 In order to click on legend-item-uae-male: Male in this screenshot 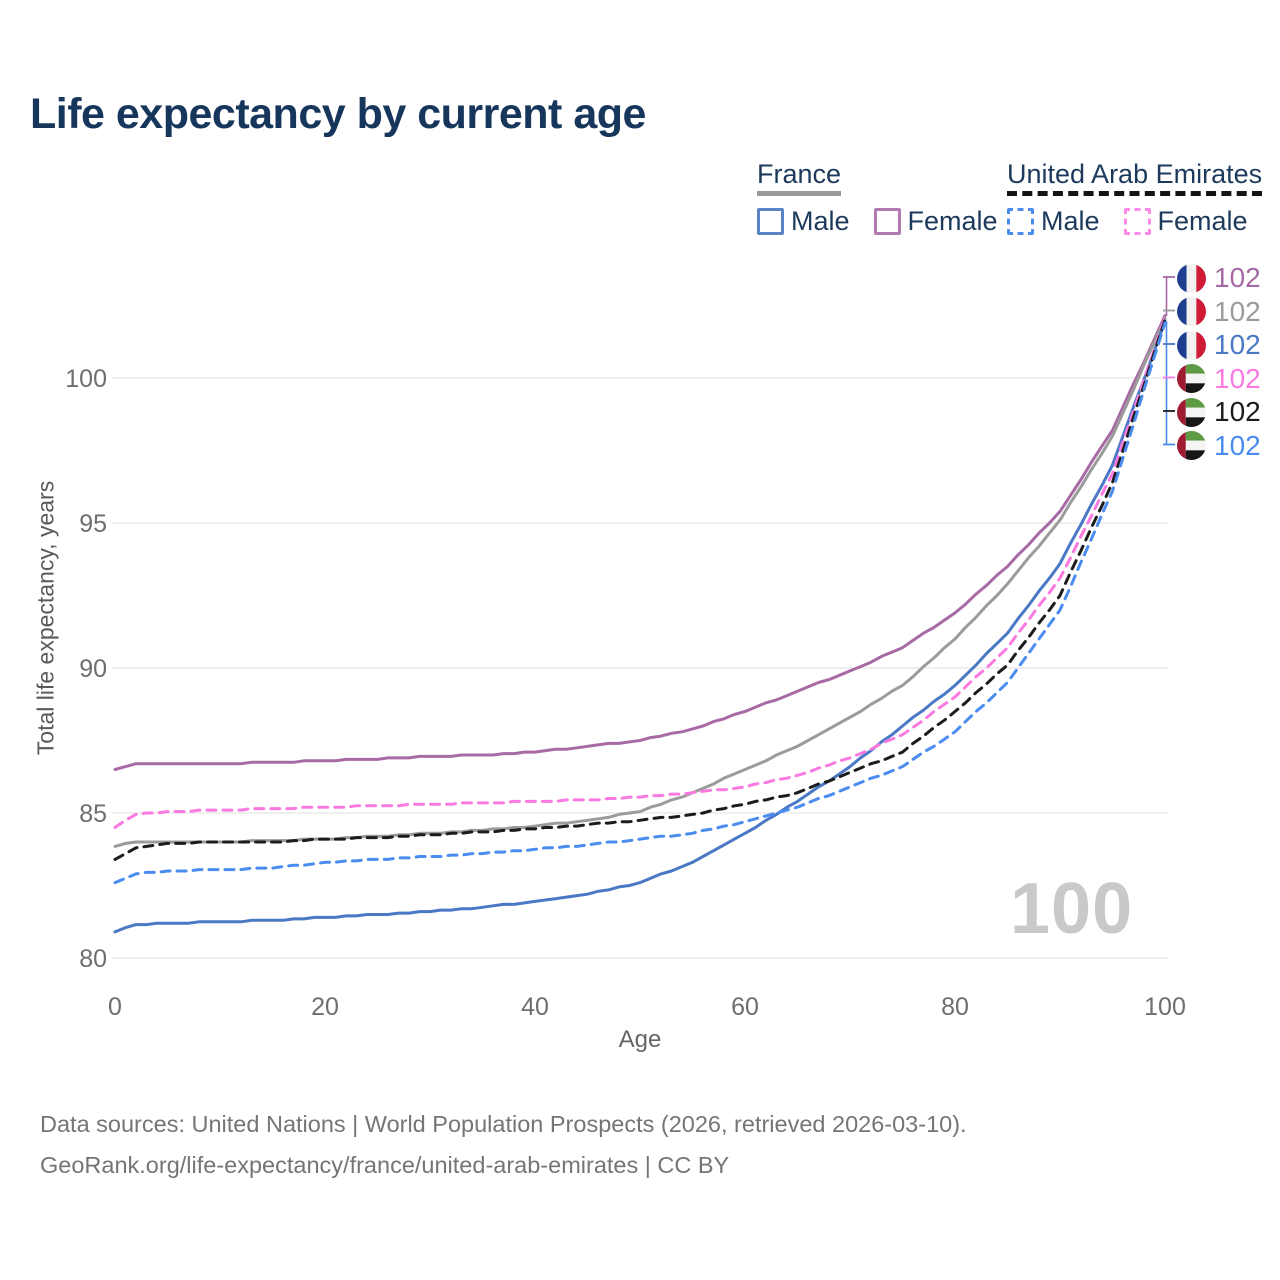, I will do `click(1053, 221)`.